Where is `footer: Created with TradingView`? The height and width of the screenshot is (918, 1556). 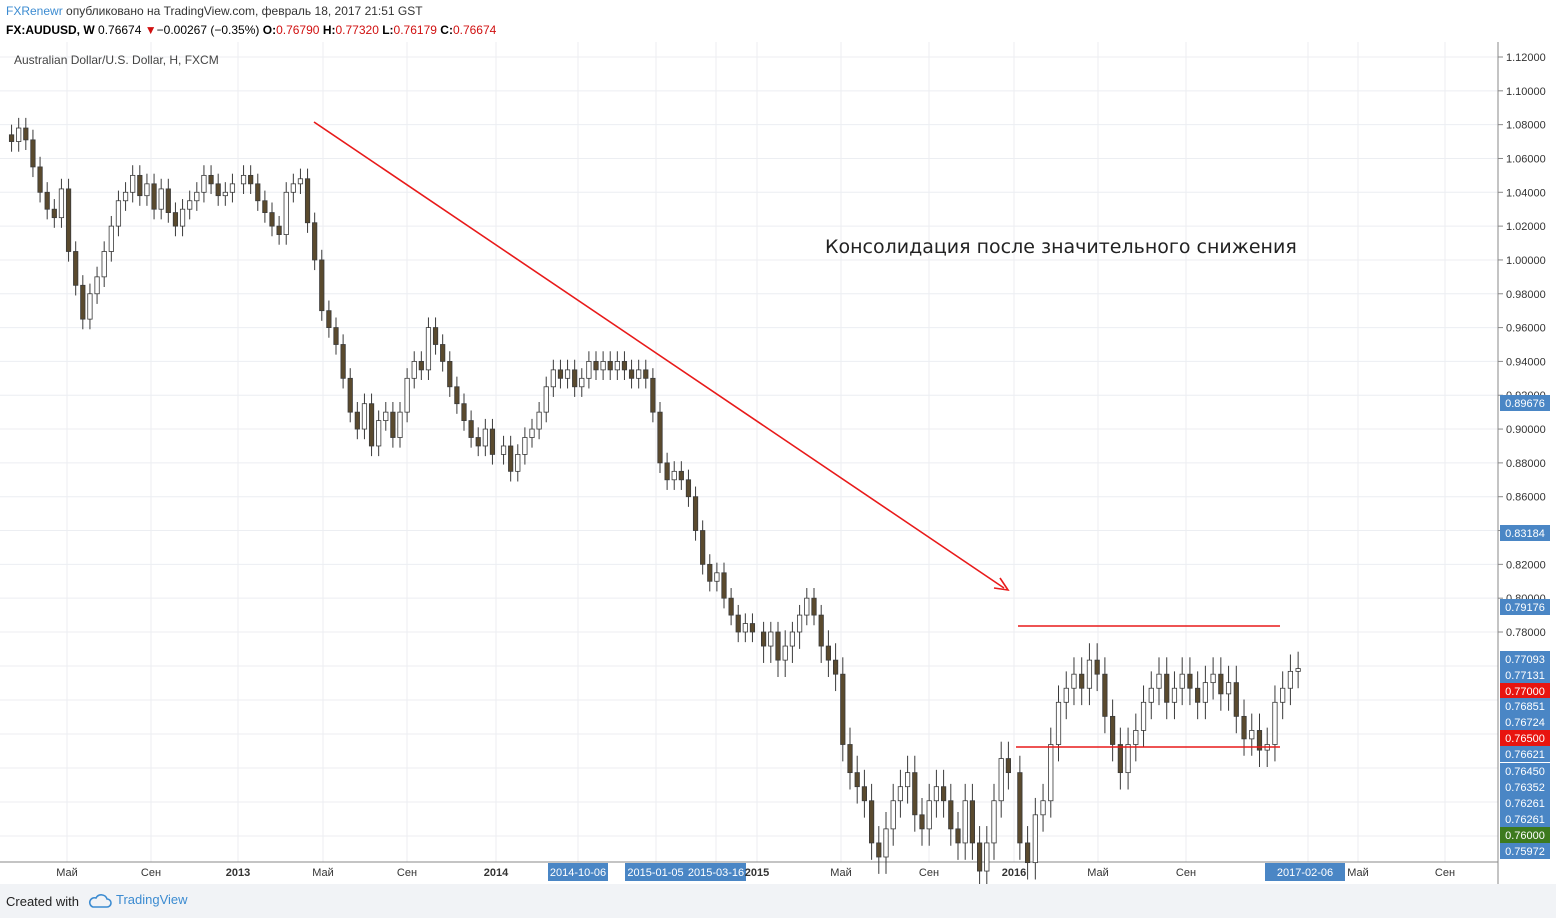
footer: Created with TradingView is located at coordinates (778, 901).